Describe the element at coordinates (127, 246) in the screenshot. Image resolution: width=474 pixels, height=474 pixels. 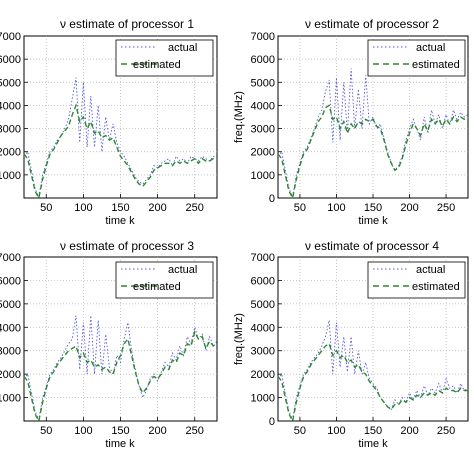
I see `chart-title: ν estimate of processor 3` at that location.